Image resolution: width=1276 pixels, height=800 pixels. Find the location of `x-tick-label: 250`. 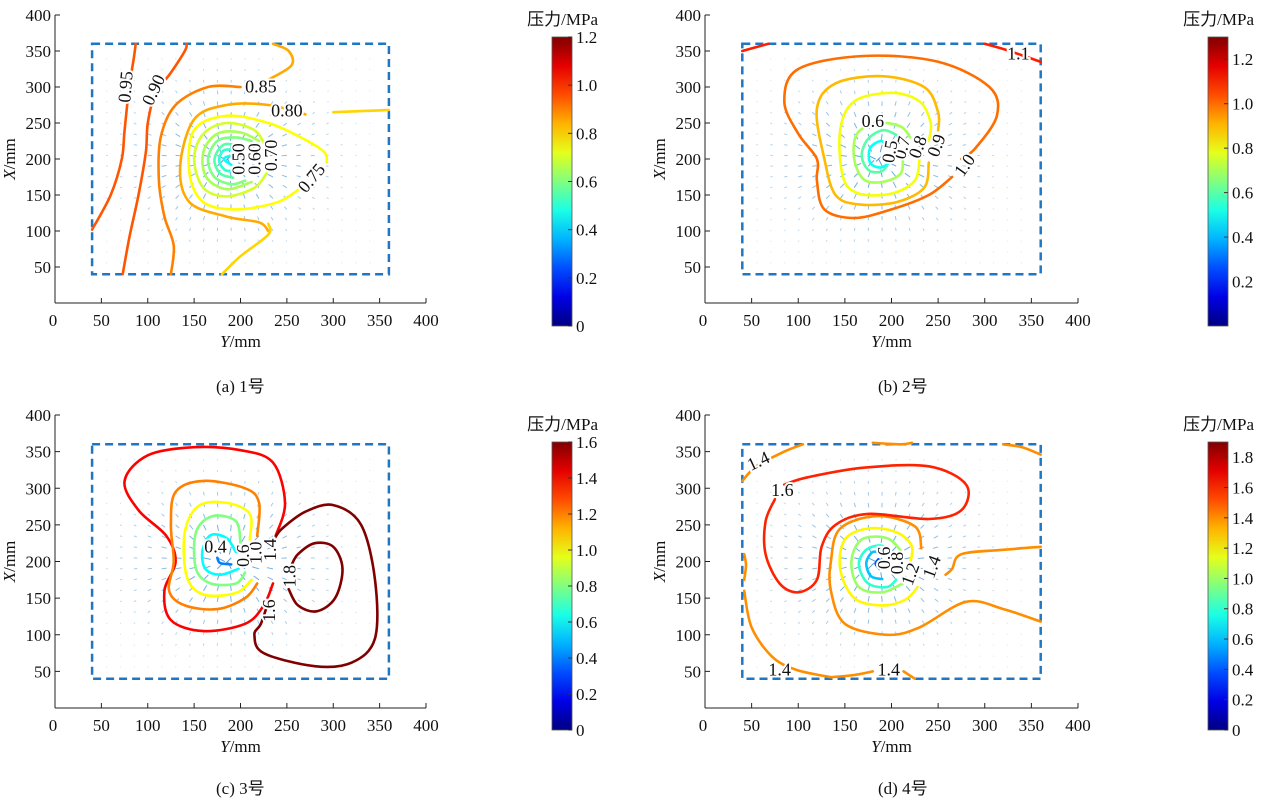

x-tick-label: 250 is located at coordinates (287, 320).